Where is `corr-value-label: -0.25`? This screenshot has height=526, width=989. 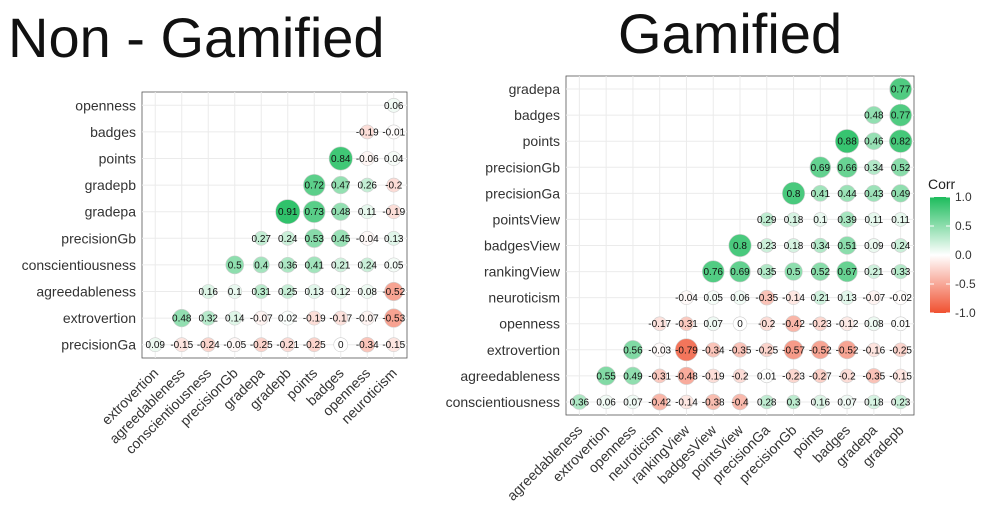
corr-value-label: -0.25 is located at coordinates (900, 350).